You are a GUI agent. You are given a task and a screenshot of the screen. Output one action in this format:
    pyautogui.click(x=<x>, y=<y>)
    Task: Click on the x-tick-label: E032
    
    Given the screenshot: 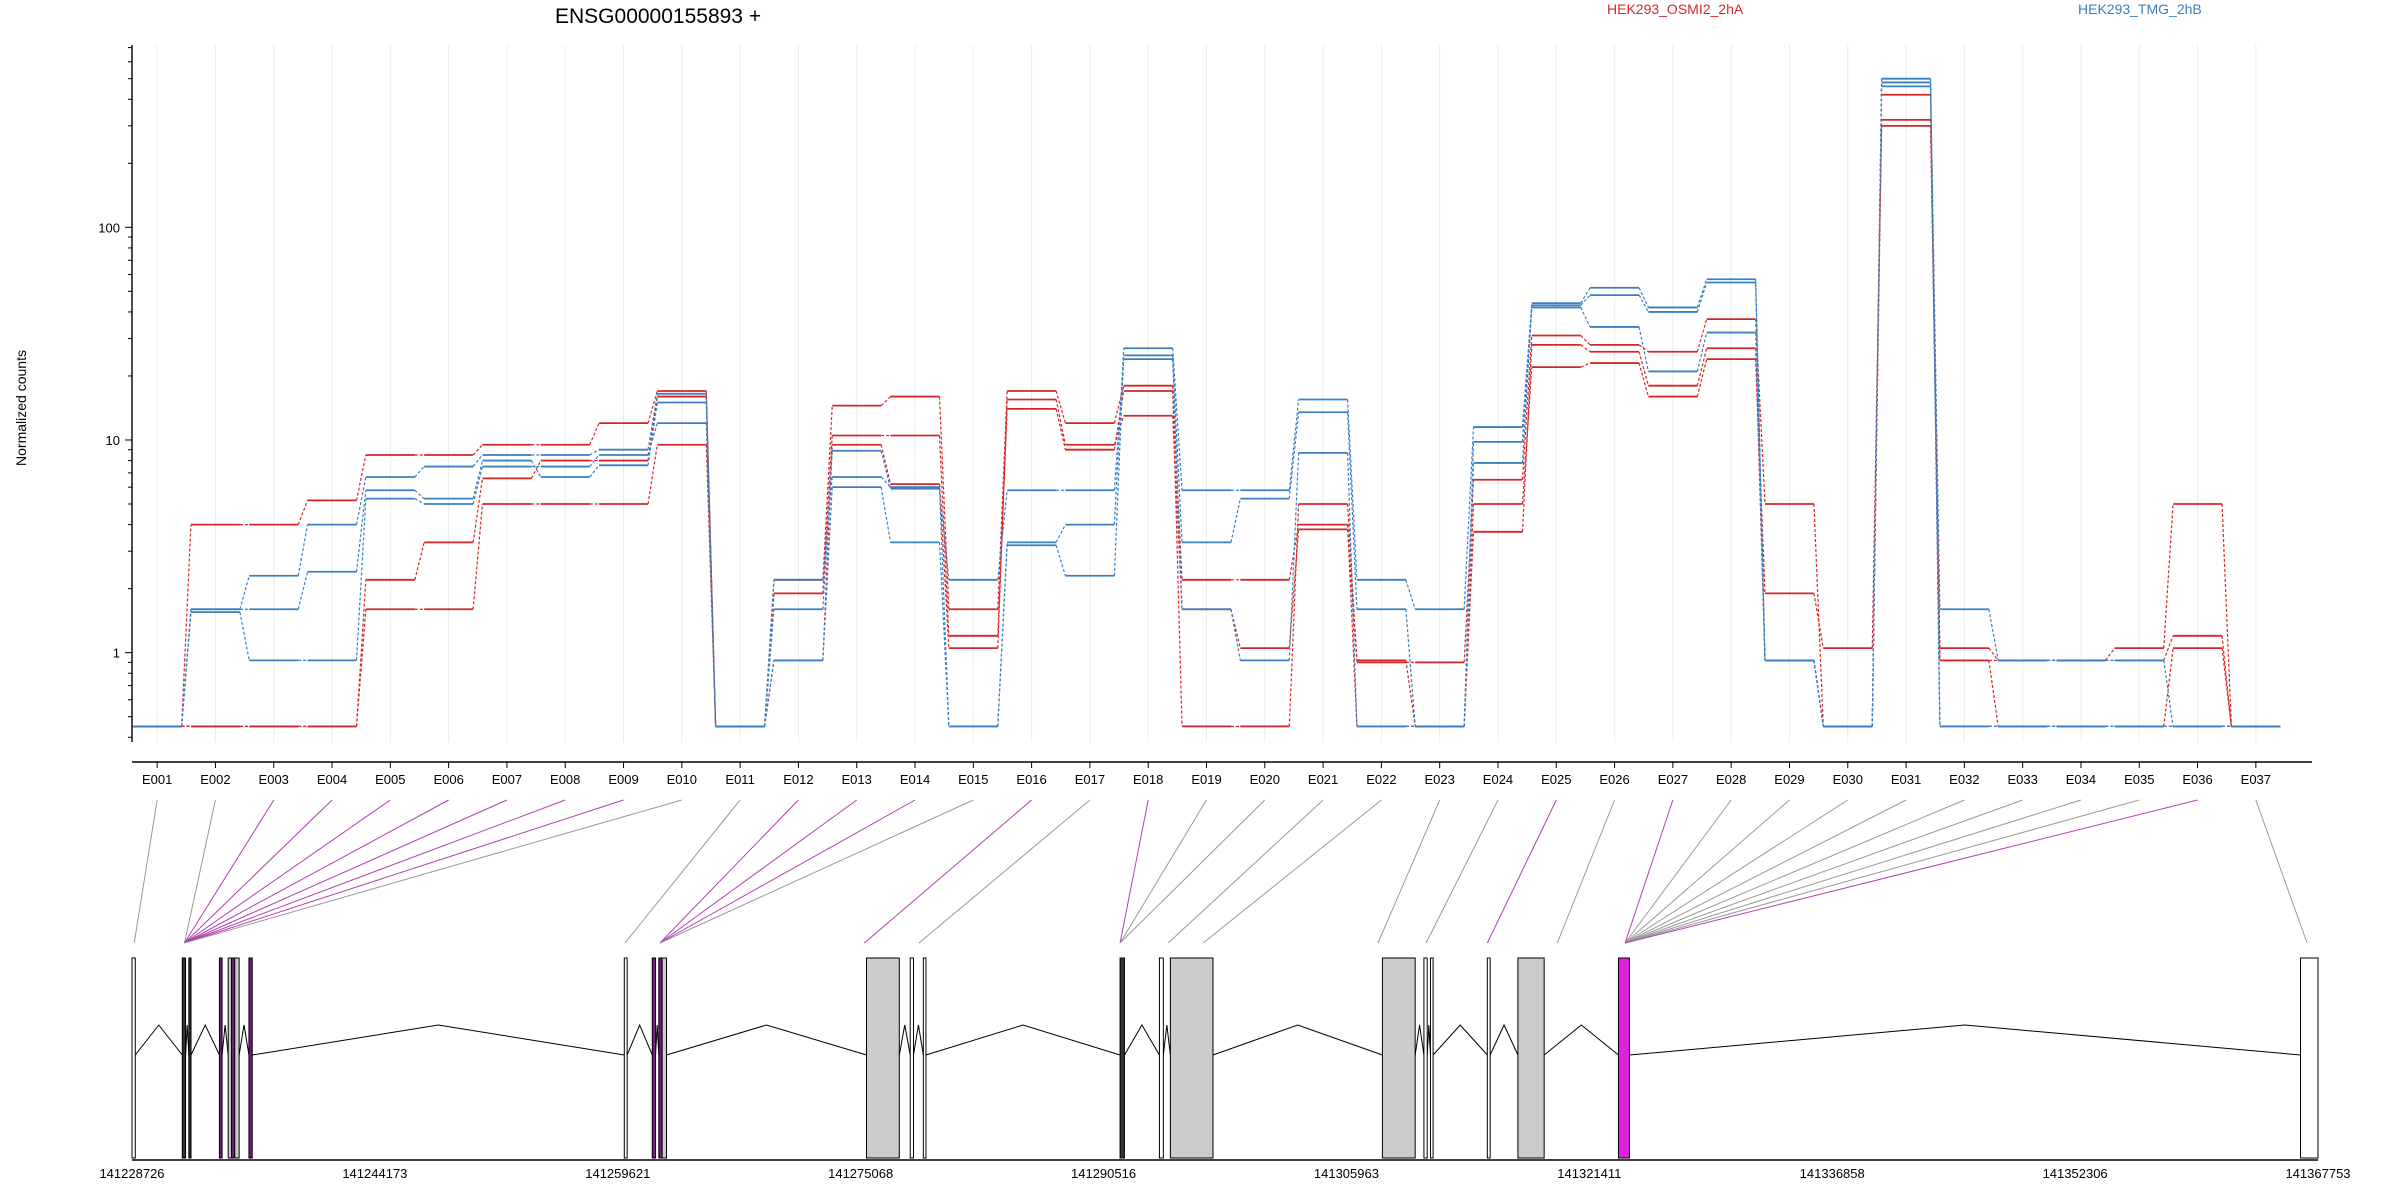 What is the action you would take?
    pyautogui.click(x=1964, y=779)
    